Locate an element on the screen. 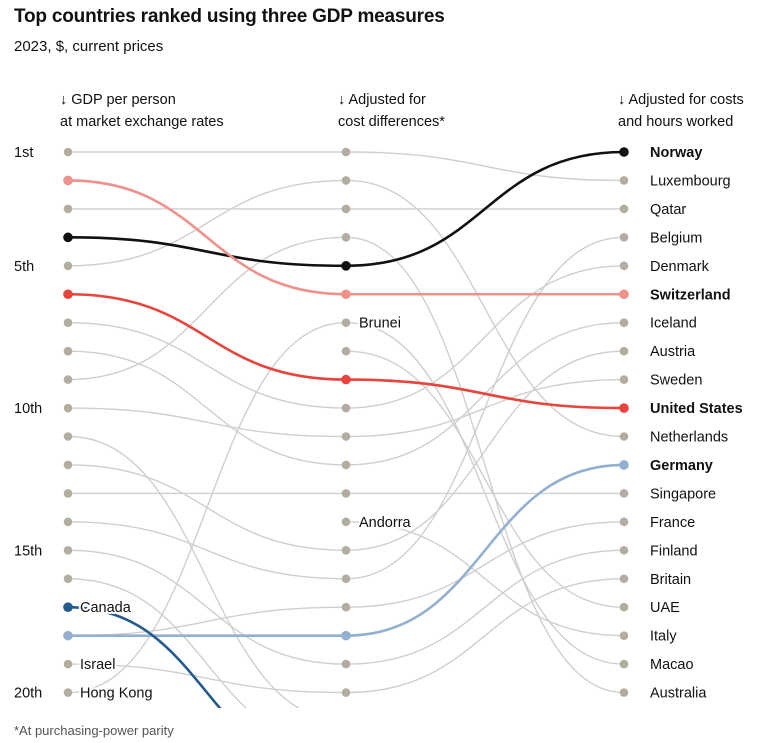 This screenshot has height=743, width=757. rank-label: 5th is located at coordinates (24, 267).